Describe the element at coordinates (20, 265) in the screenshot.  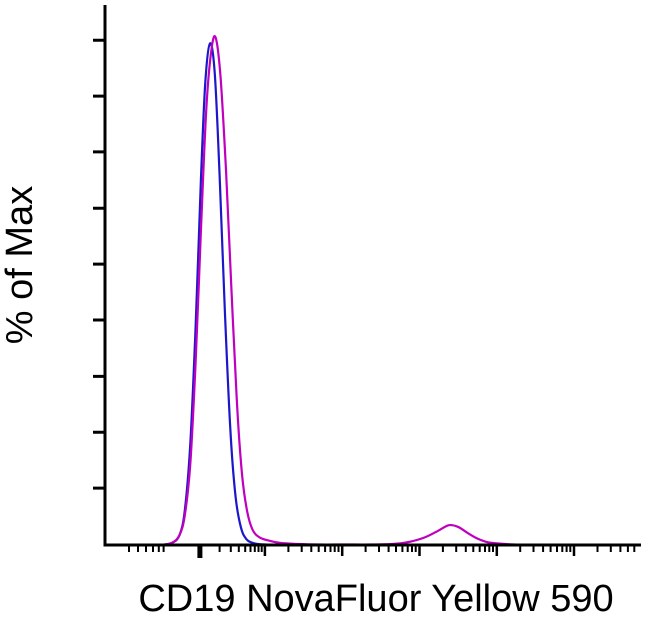
I see `y-axis-label: % of Max` at that location.